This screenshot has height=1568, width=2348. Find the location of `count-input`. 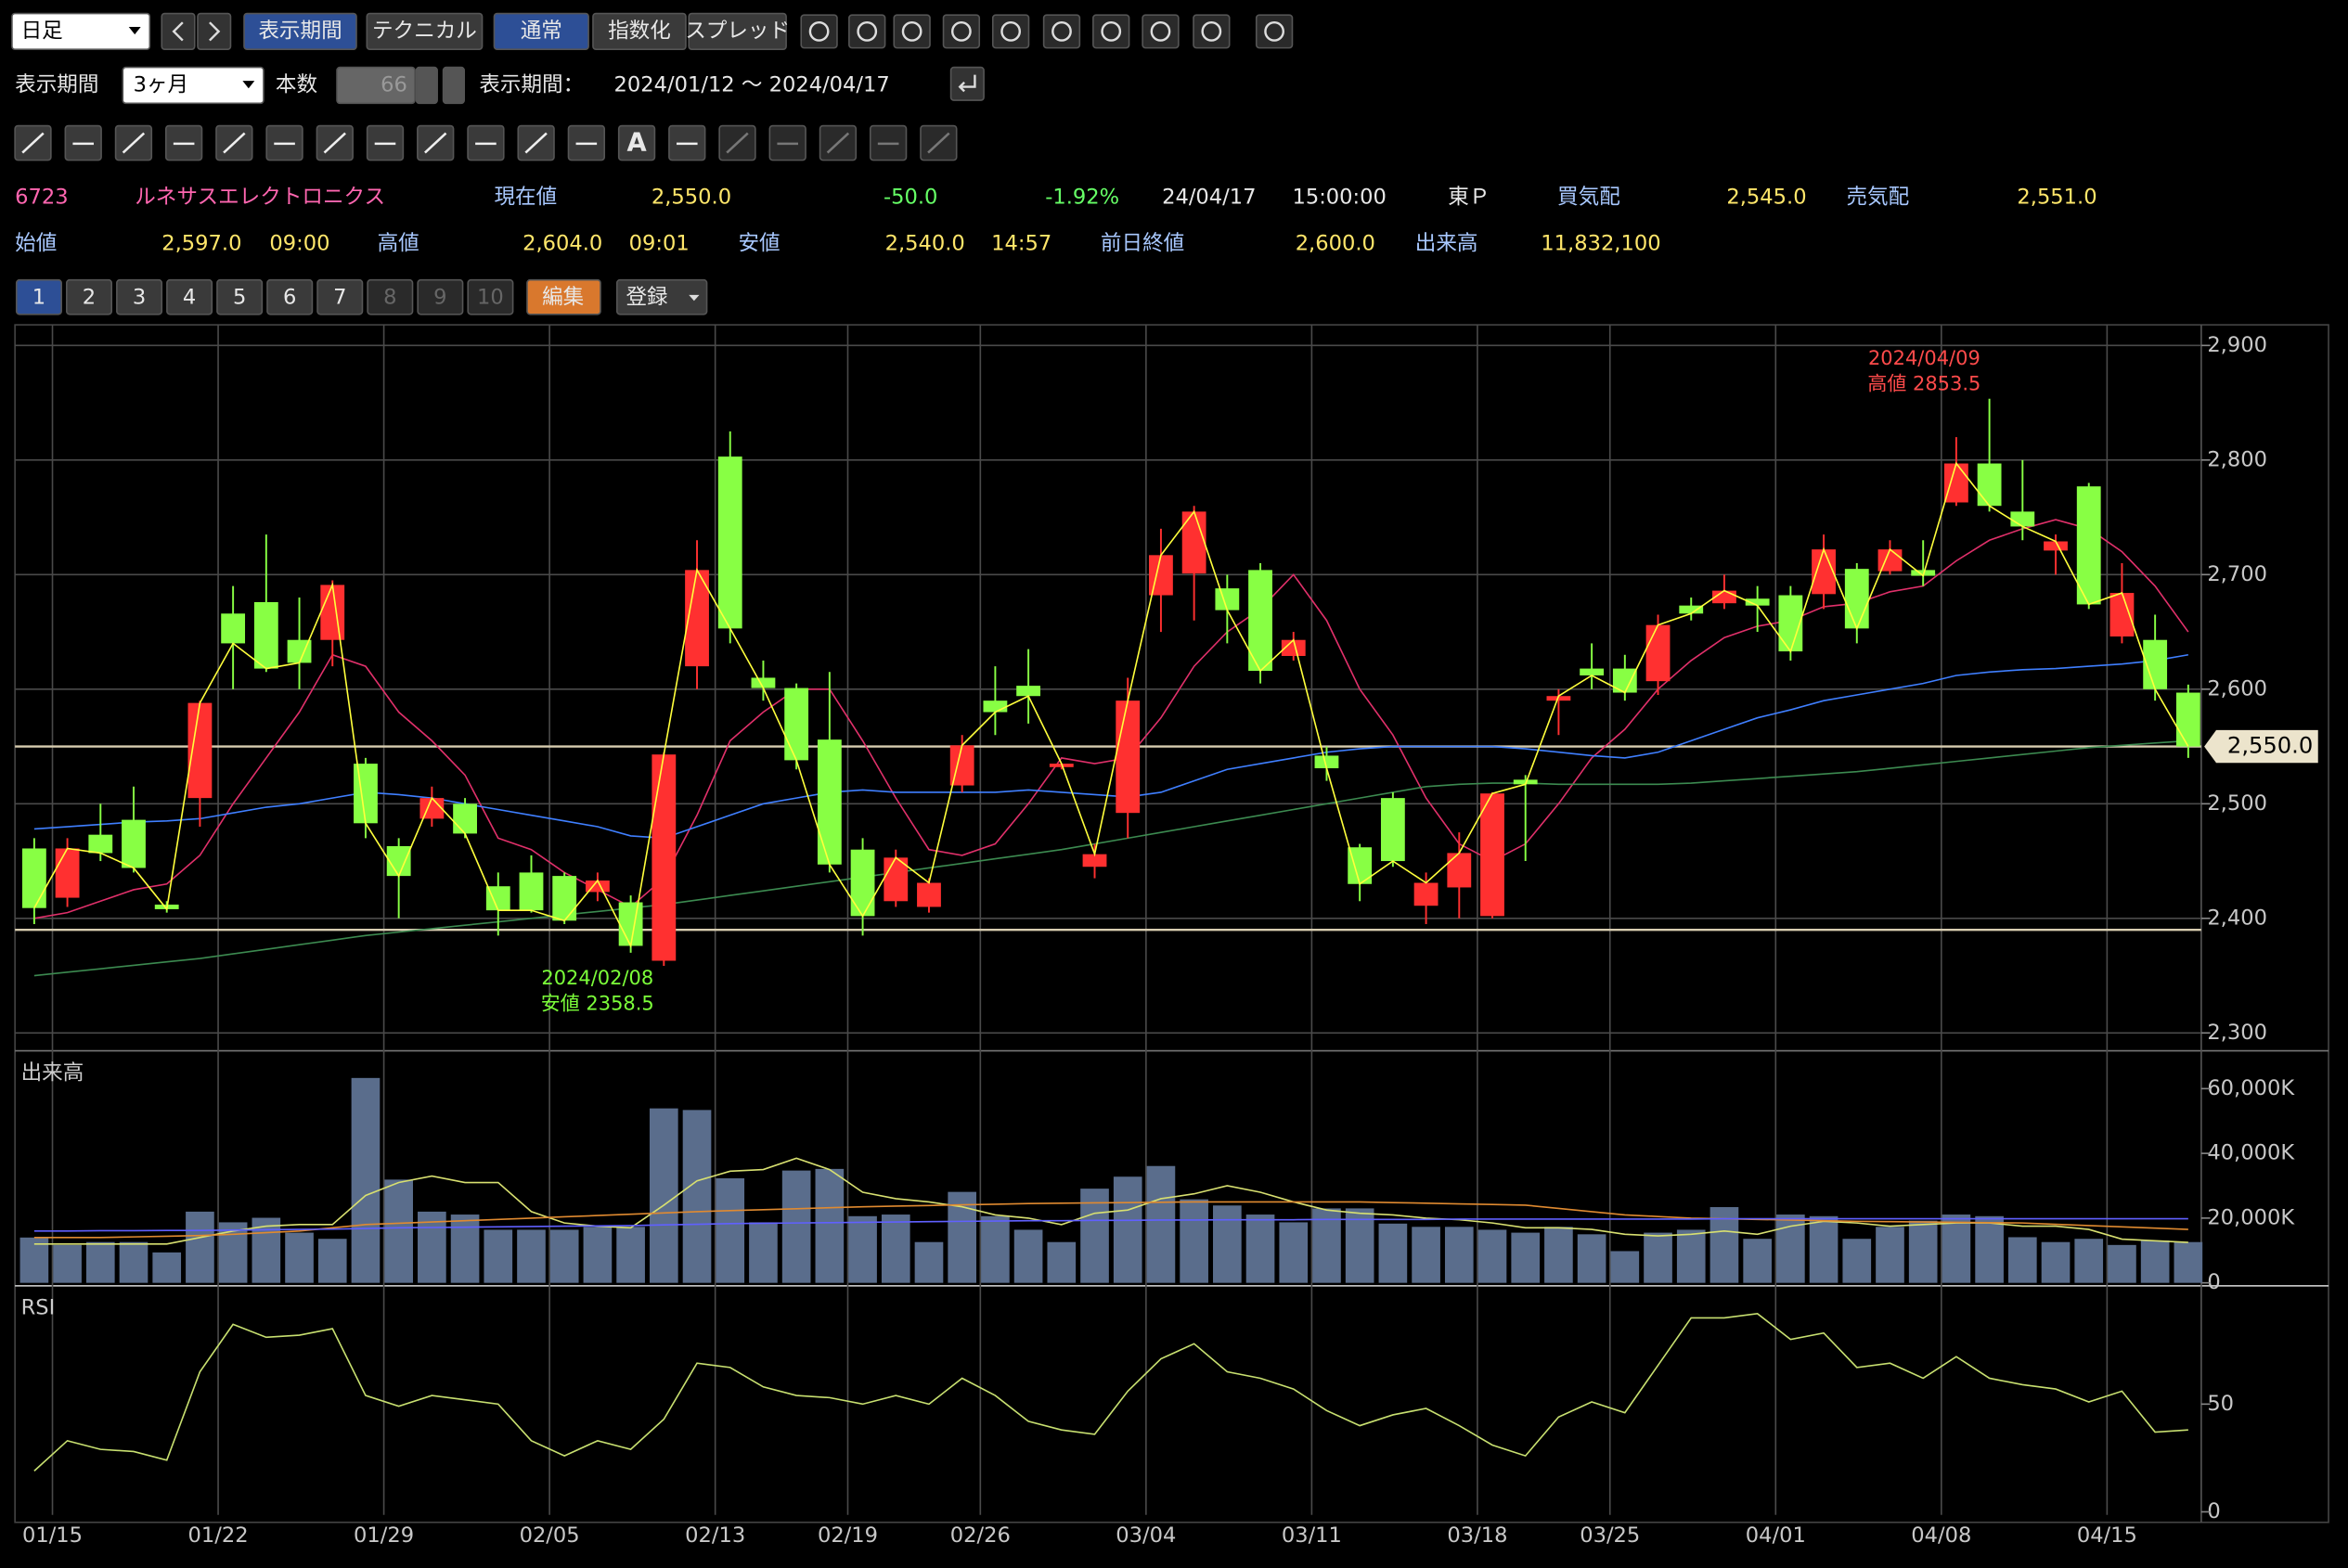

count-input is located at coordinates (376, 85).